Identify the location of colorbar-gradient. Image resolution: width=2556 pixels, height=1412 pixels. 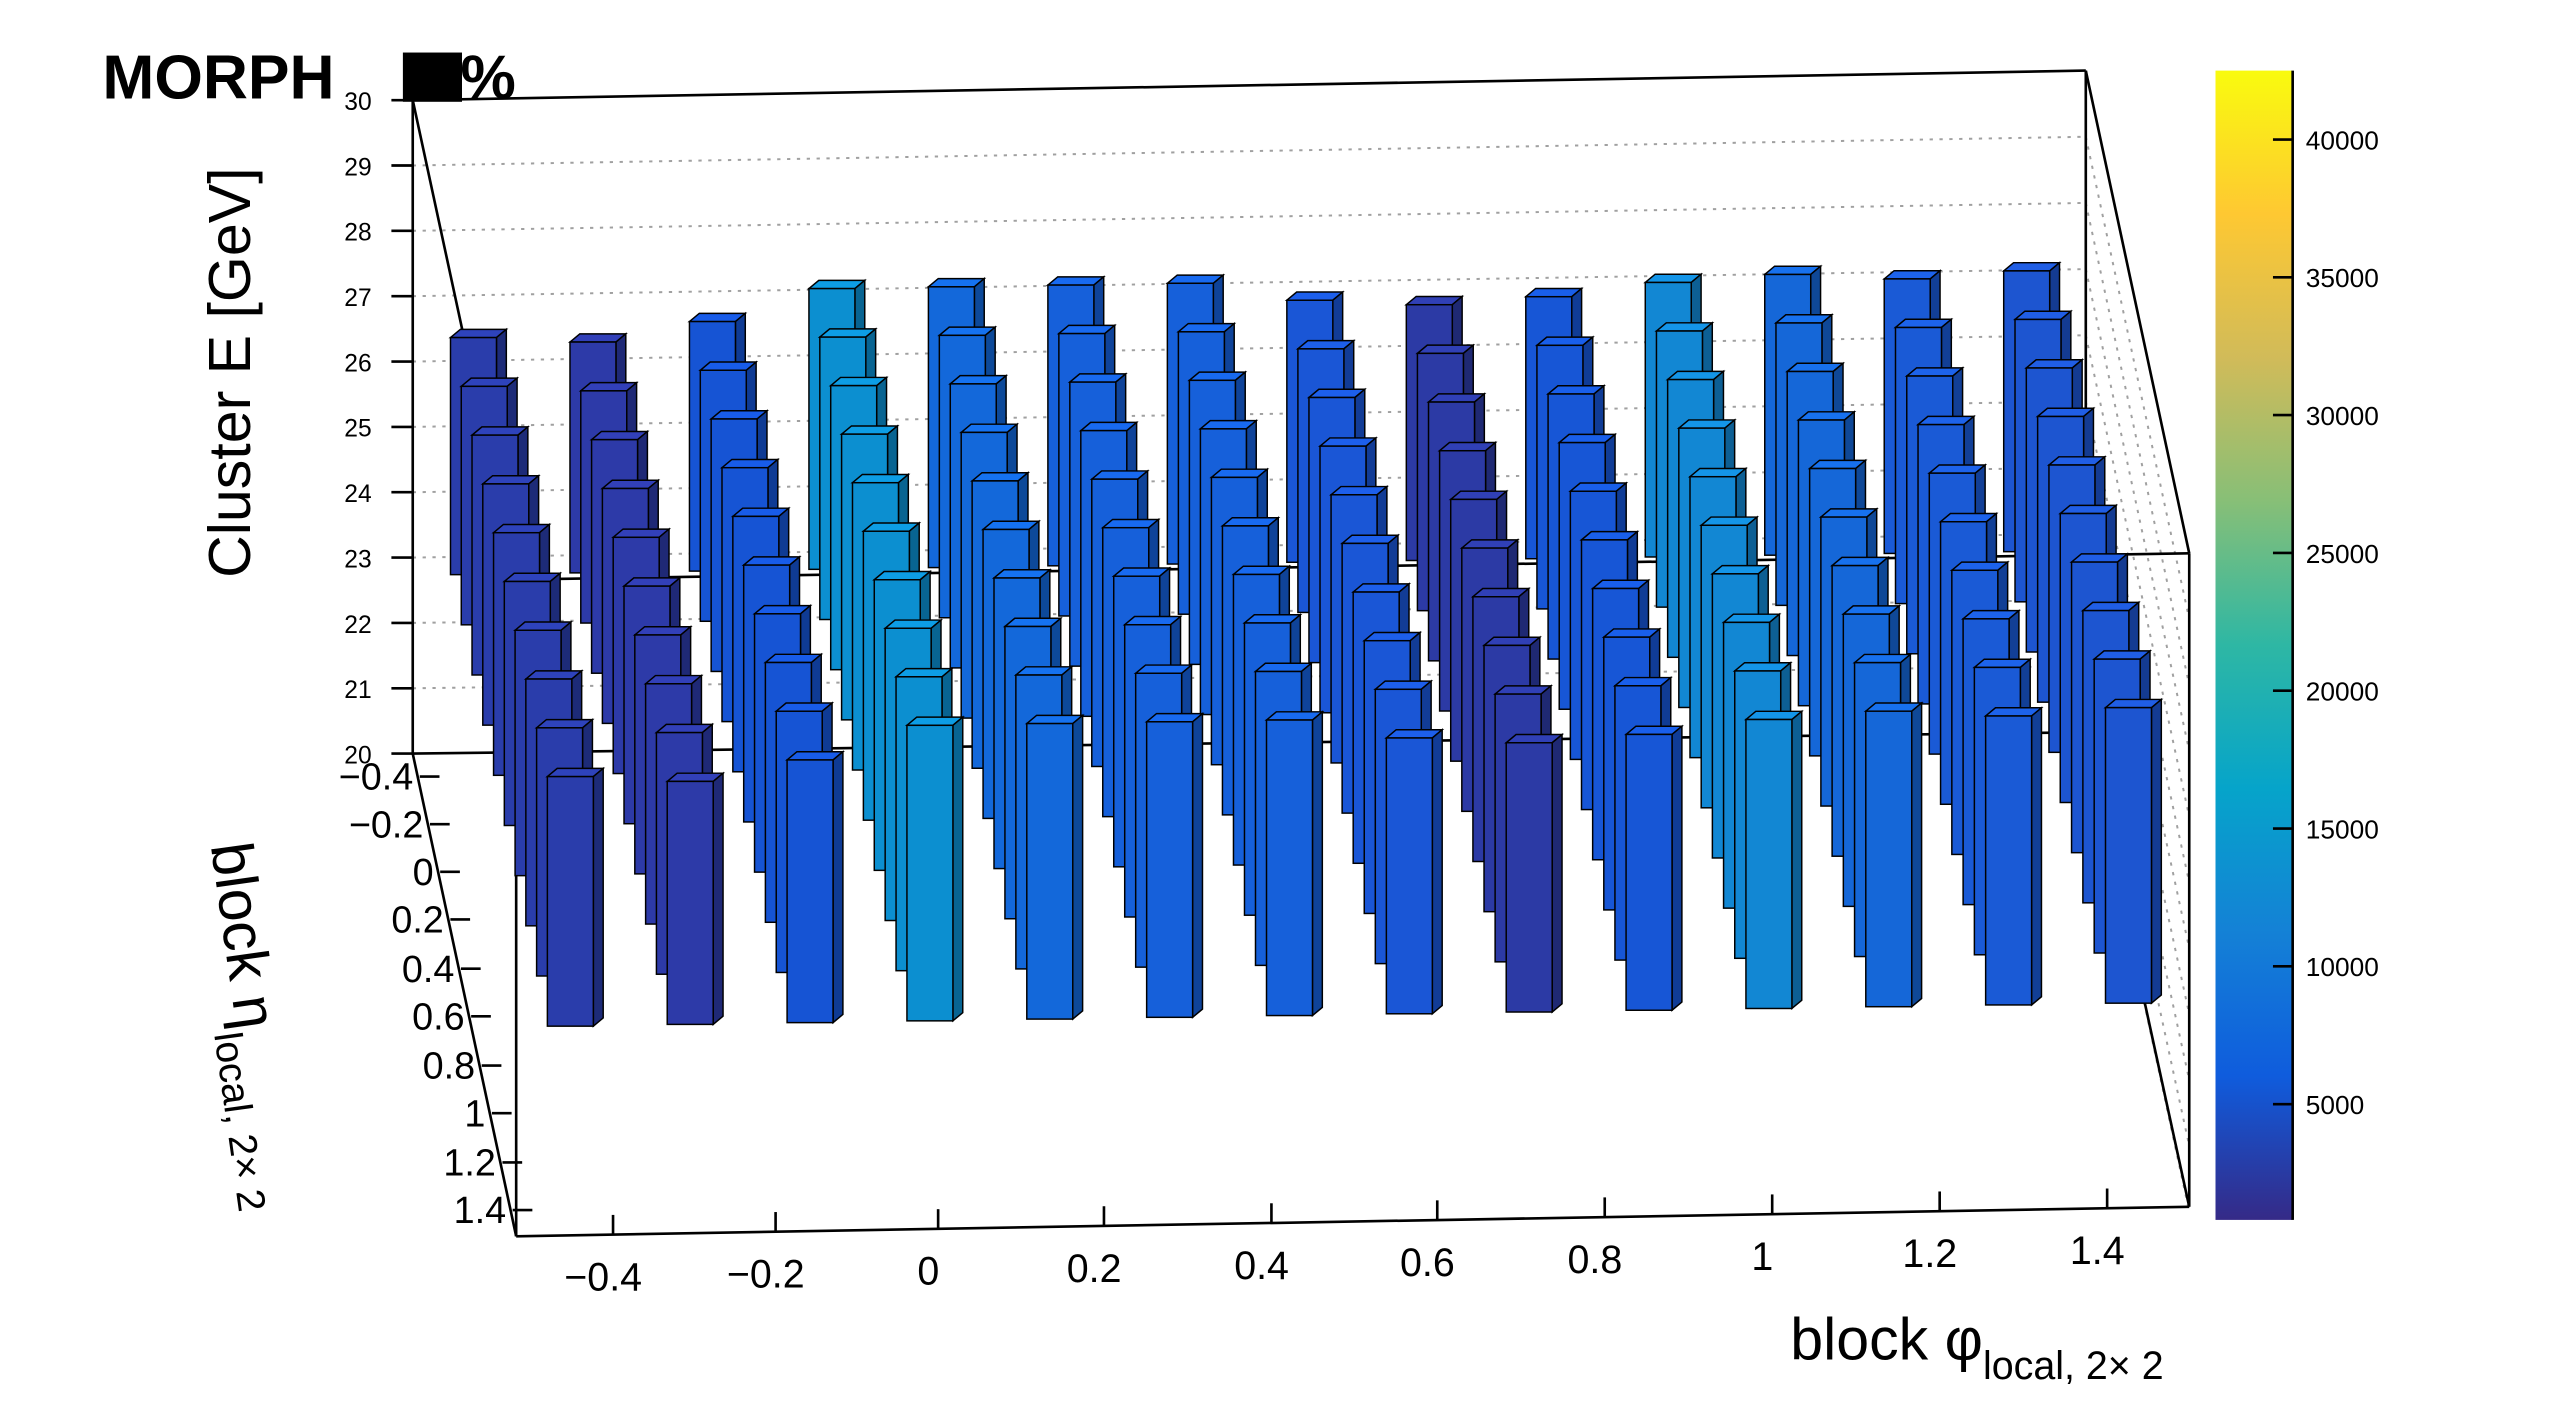
(2254, 645).